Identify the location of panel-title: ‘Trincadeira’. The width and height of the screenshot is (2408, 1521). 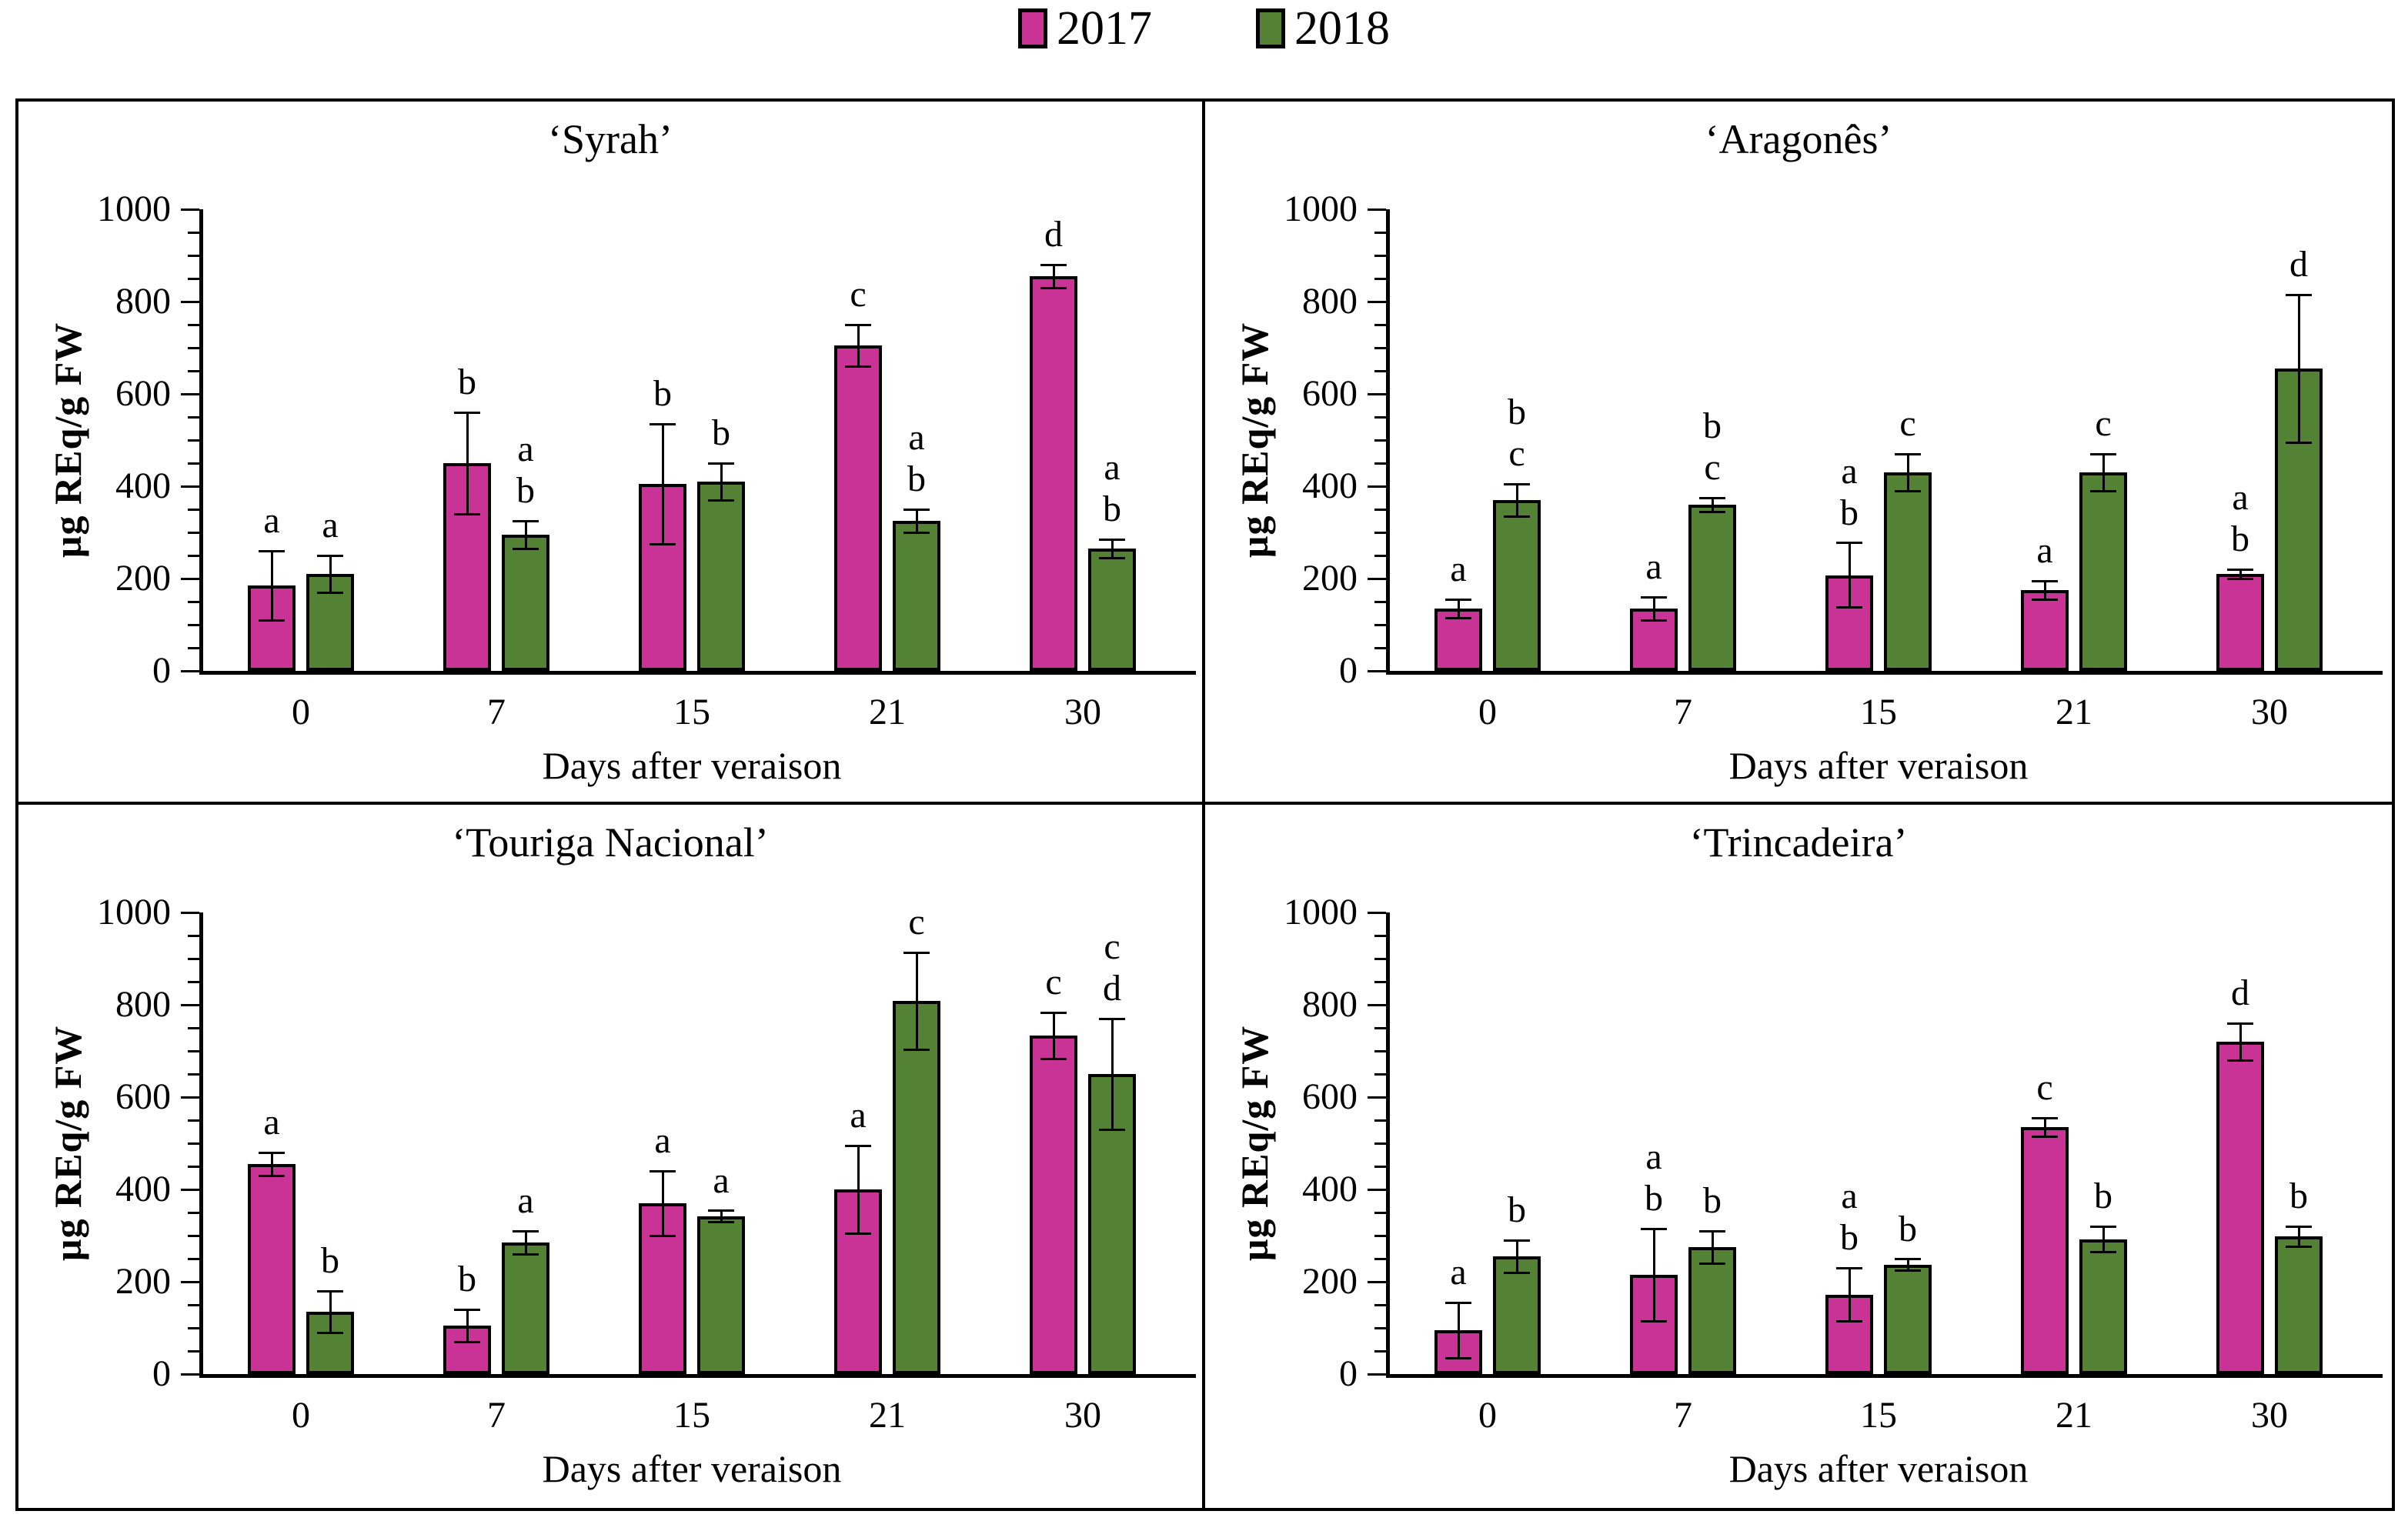
(1798, 842).